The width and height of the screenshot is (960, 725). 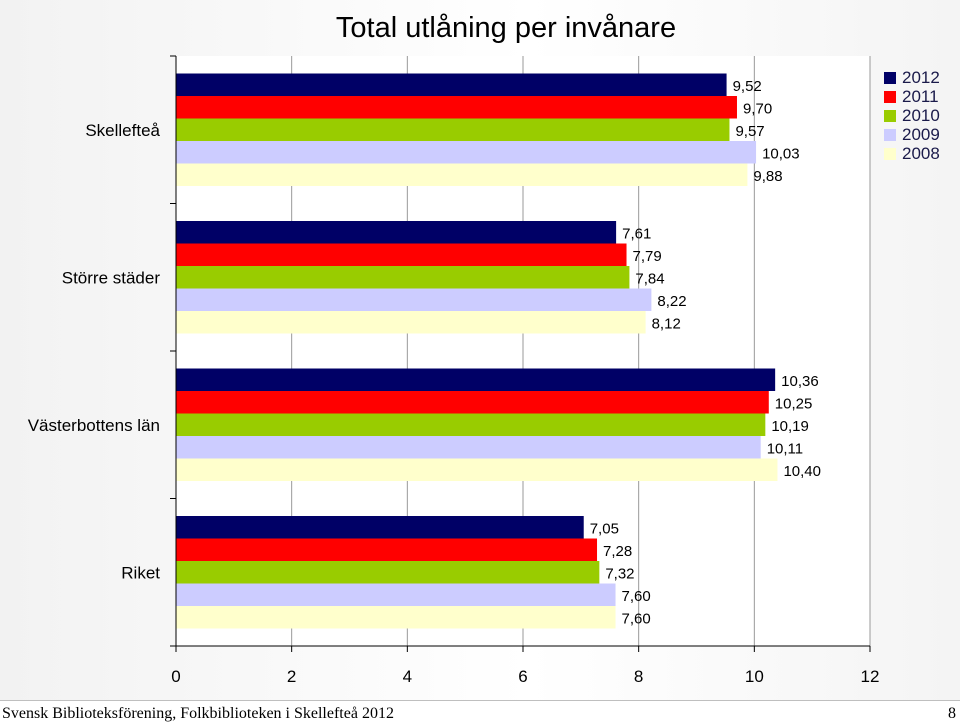 I want to click on legend-item-2008: 2008, so click(x=912, y=153).